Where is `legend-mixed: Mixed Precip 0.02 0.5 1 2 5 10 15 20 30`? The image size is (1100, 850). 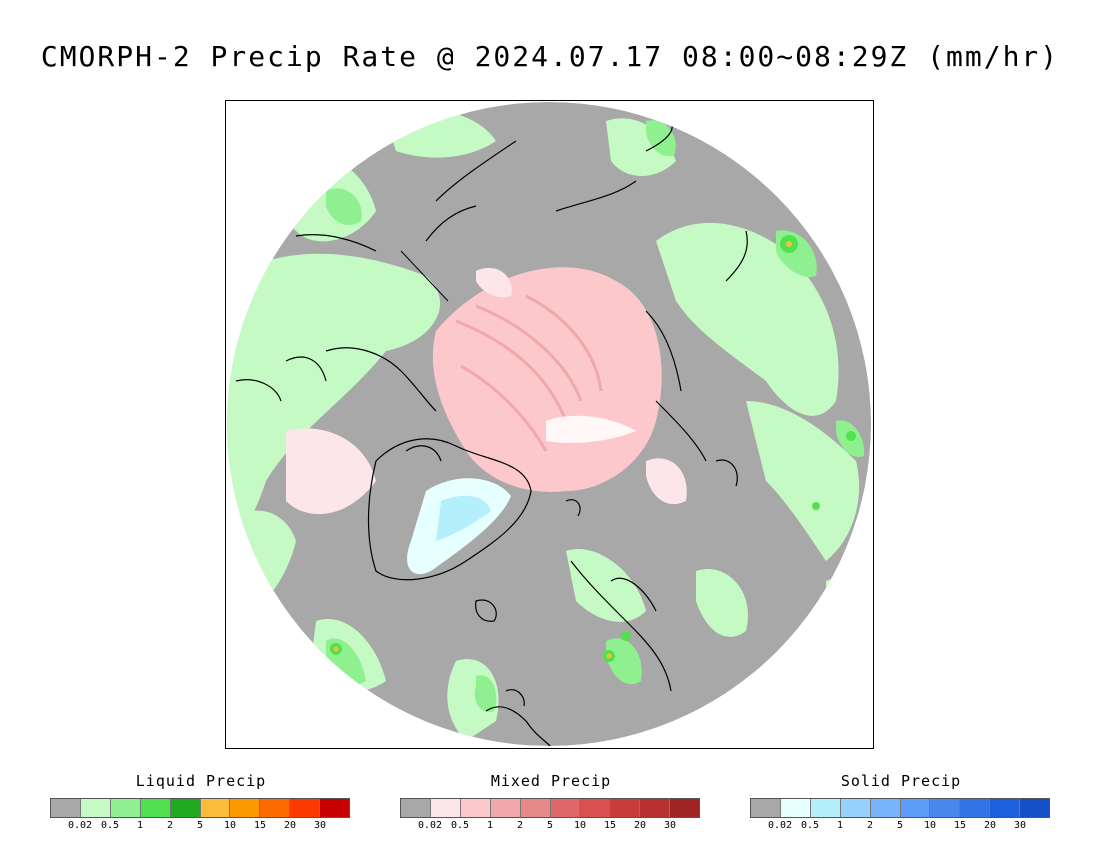 legend-mixed: Mixed Precip 0.02 0.5 1 2 5 10 15 20 30 is located at coordinates (551, 803).